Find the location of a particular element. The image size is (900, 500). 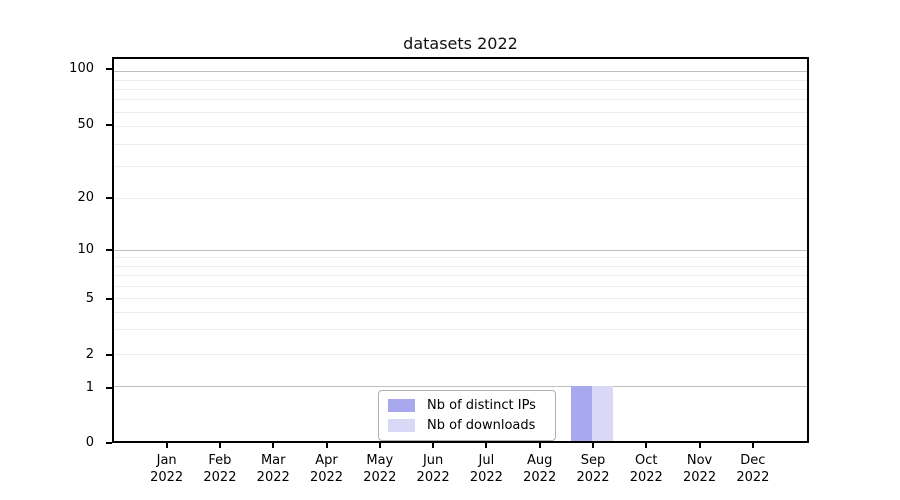

x-tick-label: Mar 2022 is located at coordinates (273, 469).